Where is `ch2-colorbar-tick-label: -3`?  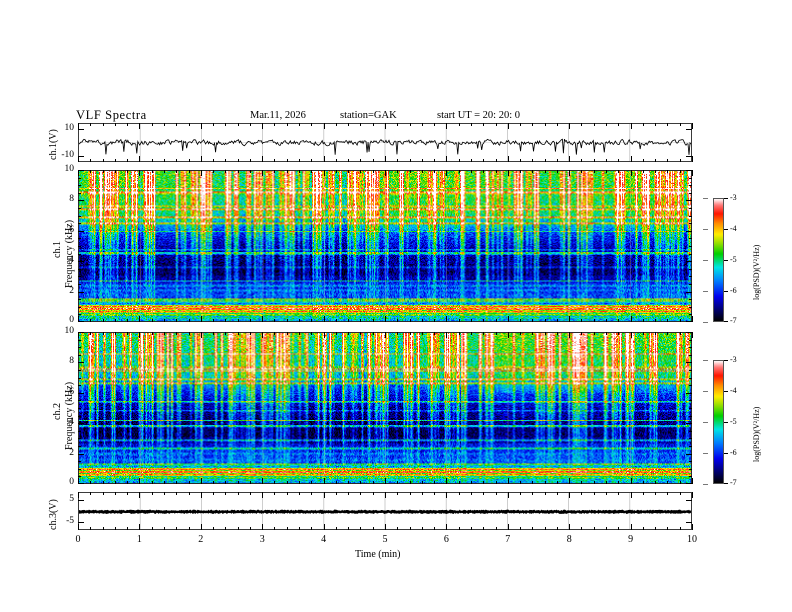
ch2-colorbar-tick-label: -3 is located at coordinates (733, 359).